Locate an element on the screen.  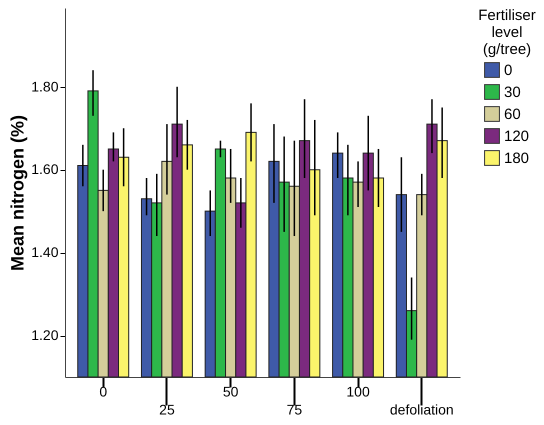
x-tick-label: defoliation is located at coordinates (422, 410).